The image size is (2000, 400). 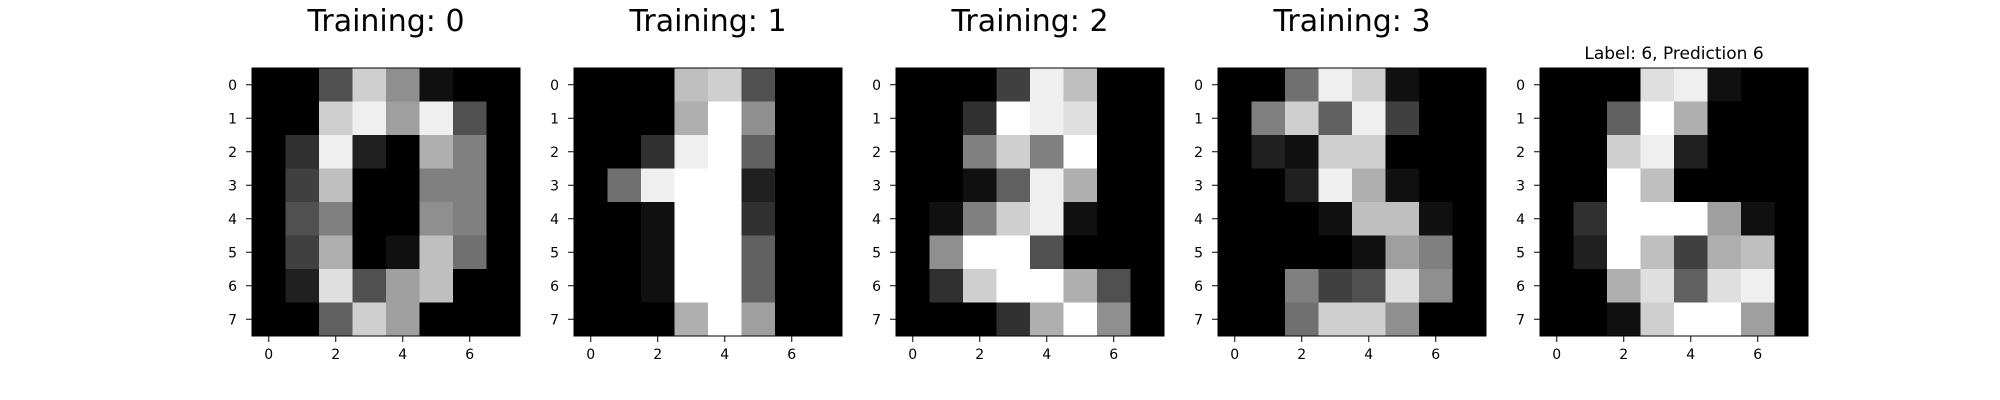 I want to click on y-tick-label: 7, so click(x=1520, y=320).